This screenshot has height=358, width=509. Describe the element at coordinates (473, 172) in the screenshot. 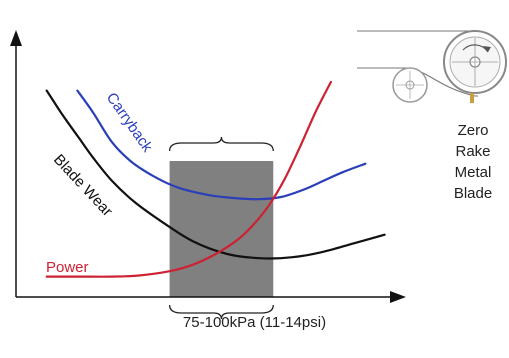

I see `blade-type-label-line: Metal` at that location.